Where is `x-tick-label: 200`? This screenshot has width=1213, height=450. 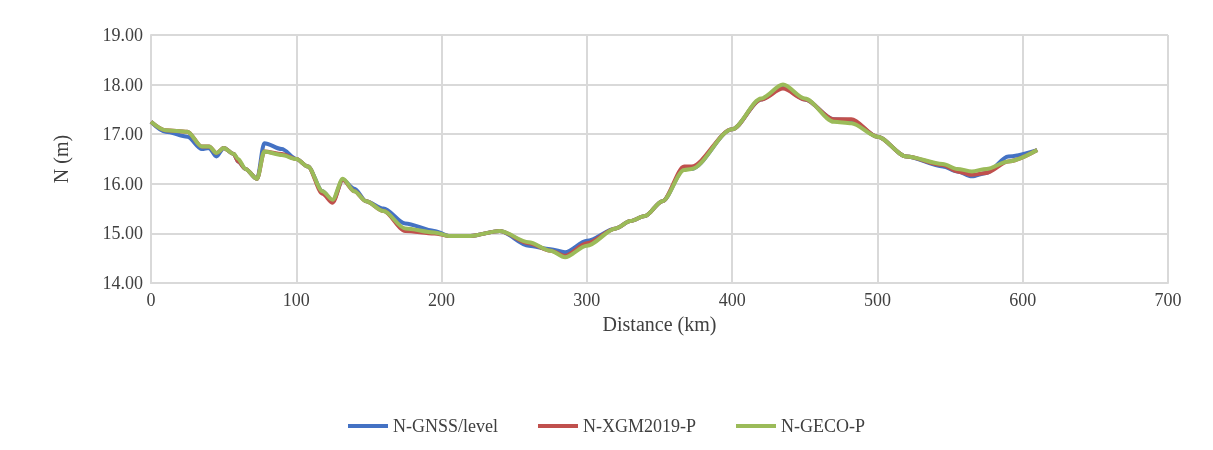
x-tick-label: 200 is located at coordinates (442, 300).